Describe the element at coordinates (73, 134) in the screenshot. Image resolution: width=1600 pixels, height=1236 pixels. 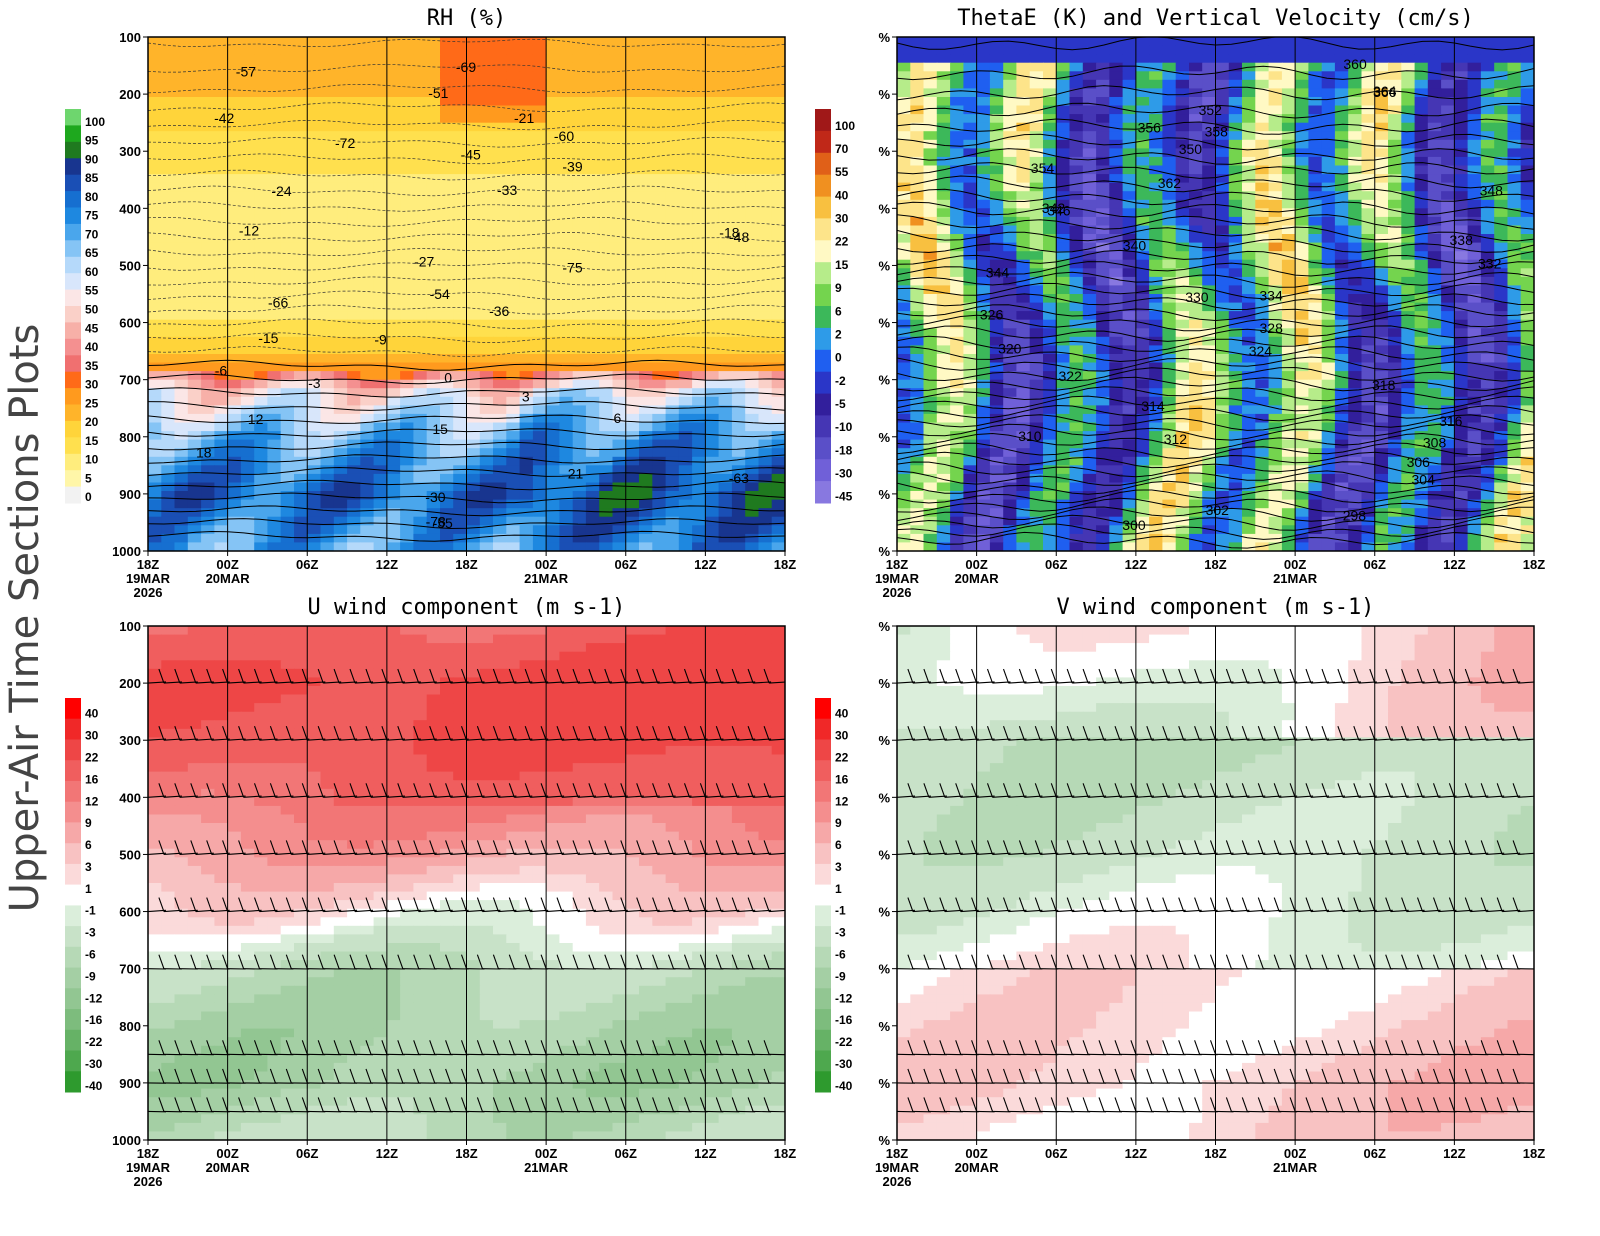
I see `colorbar-swatch` at that location.